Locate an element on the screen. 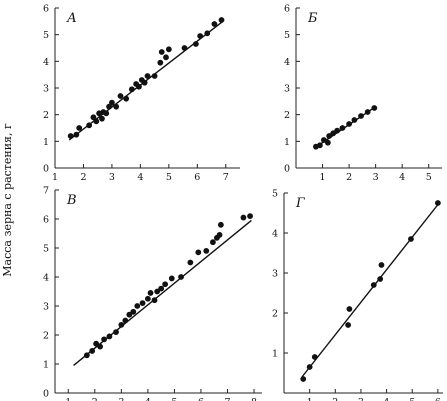 This screenshot has width=447, height=401. panel-g-x-tick-label: 6 is located at coordinates (438, 399).